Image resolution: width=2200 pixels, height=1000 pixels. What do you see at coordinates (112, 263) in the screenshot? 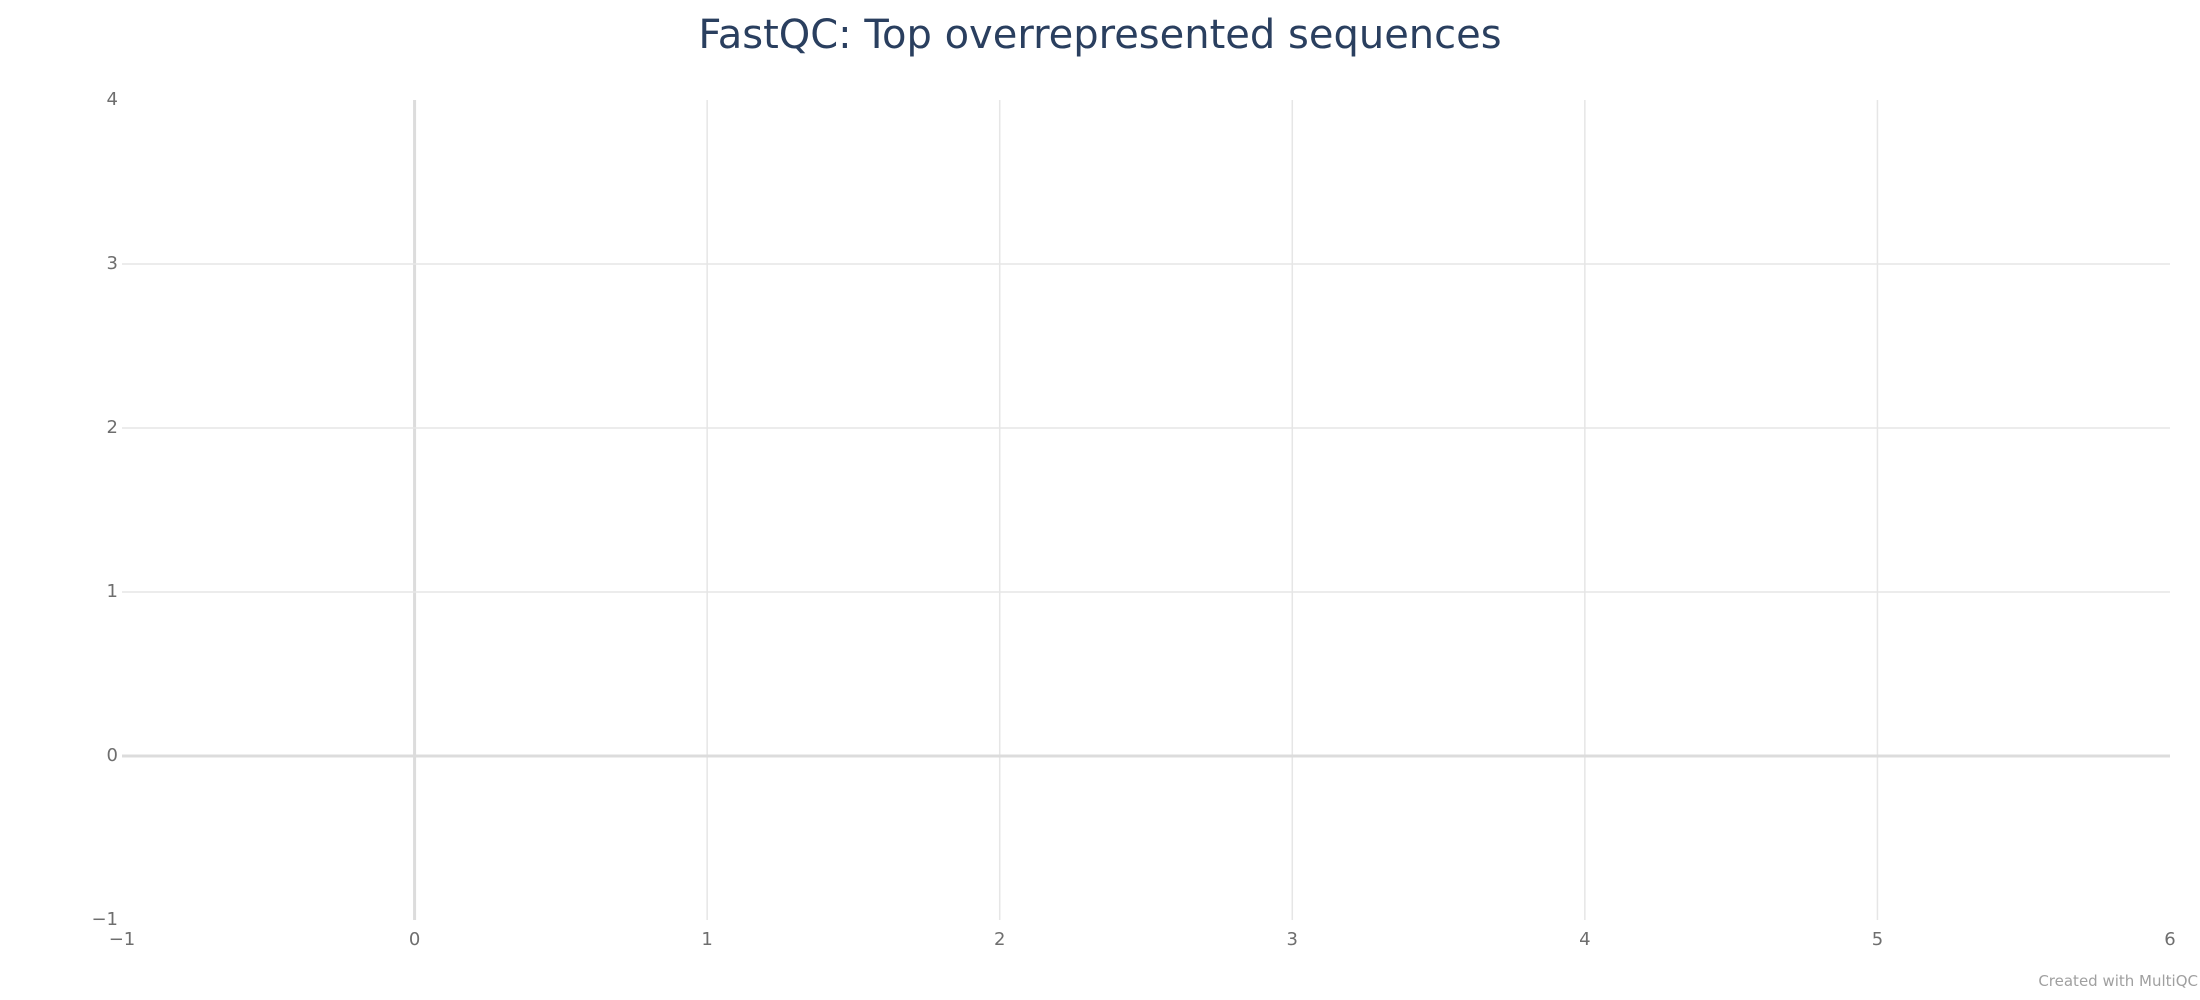
I see `y-tick-label: 3` at bounding box center [112, 263].